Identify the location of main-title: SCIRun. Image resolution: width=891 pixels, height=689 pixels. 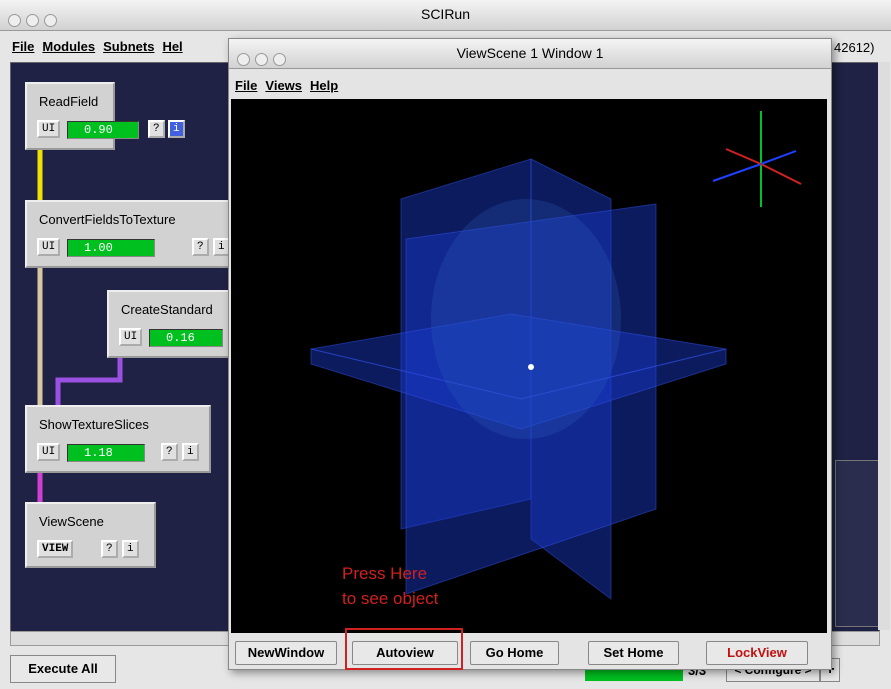
(445, 14).